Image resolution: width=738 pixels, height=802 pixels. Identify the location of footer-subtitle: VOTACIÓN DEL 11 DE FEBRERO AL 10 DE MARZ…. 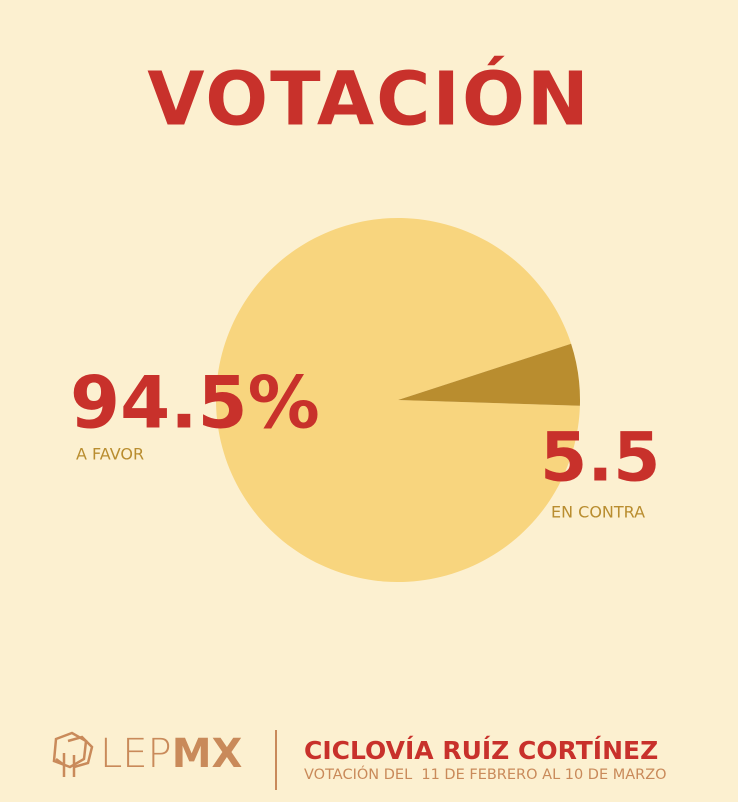
(485, 774).